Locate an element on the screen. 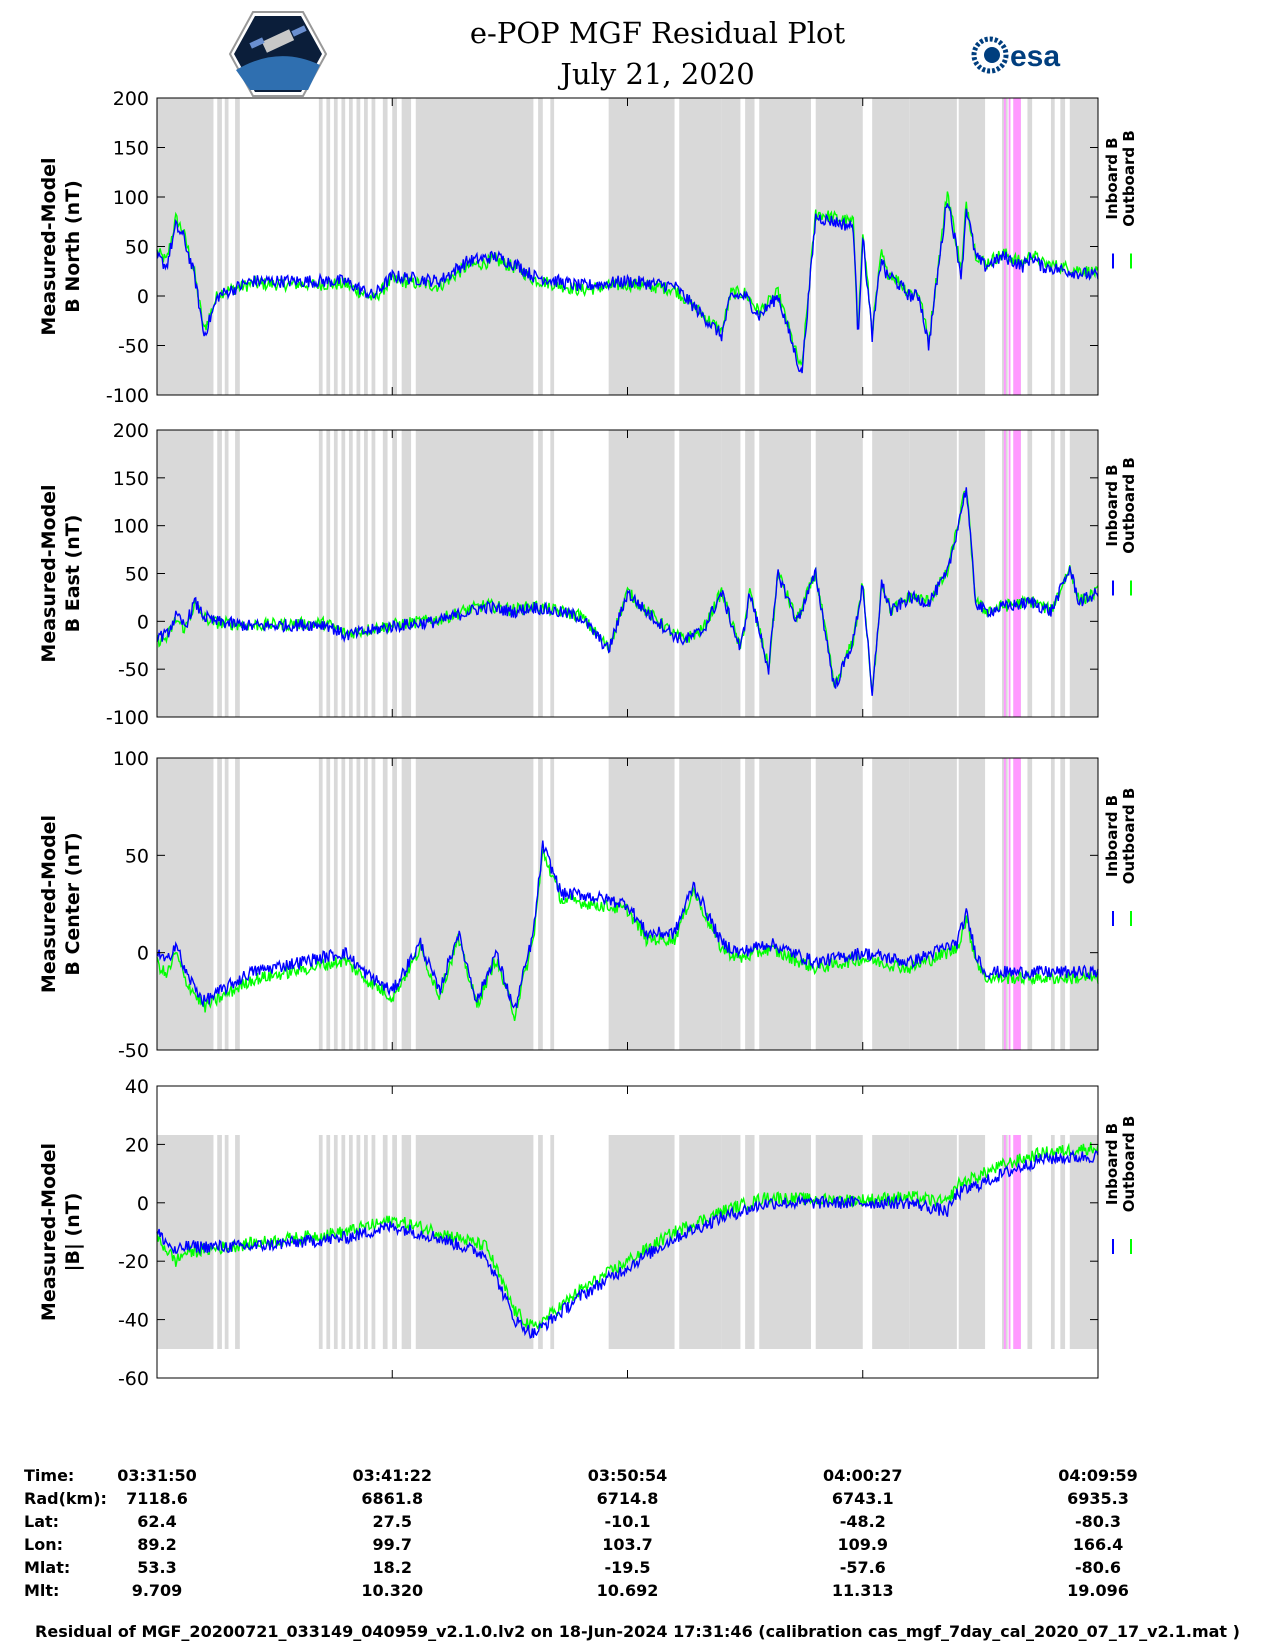  y-tick-label: 100 is located at coordinates (131, 759).